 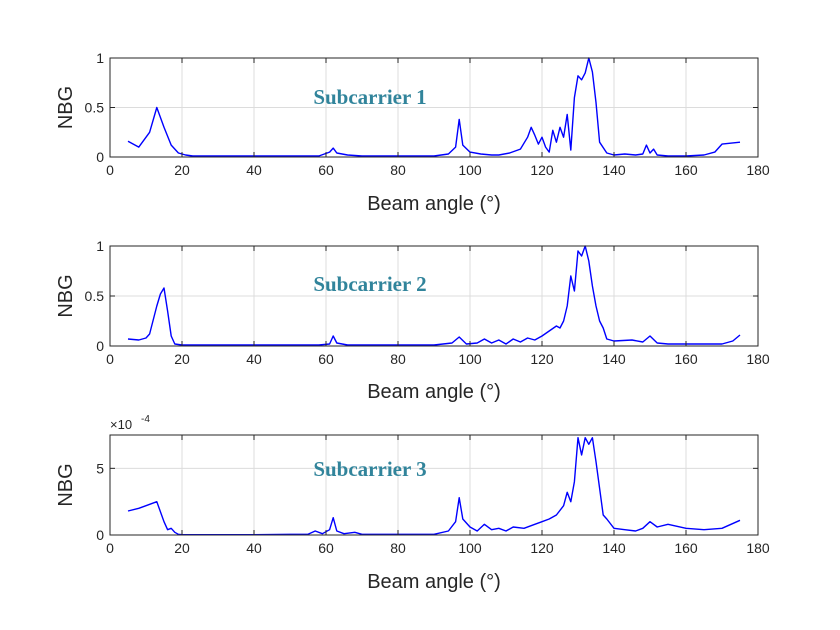 What do you see at coordinates (145, 419) in the screenshot?
I see `y-axis-multiplier-exponent: -4` at bounding box center [145, 419].